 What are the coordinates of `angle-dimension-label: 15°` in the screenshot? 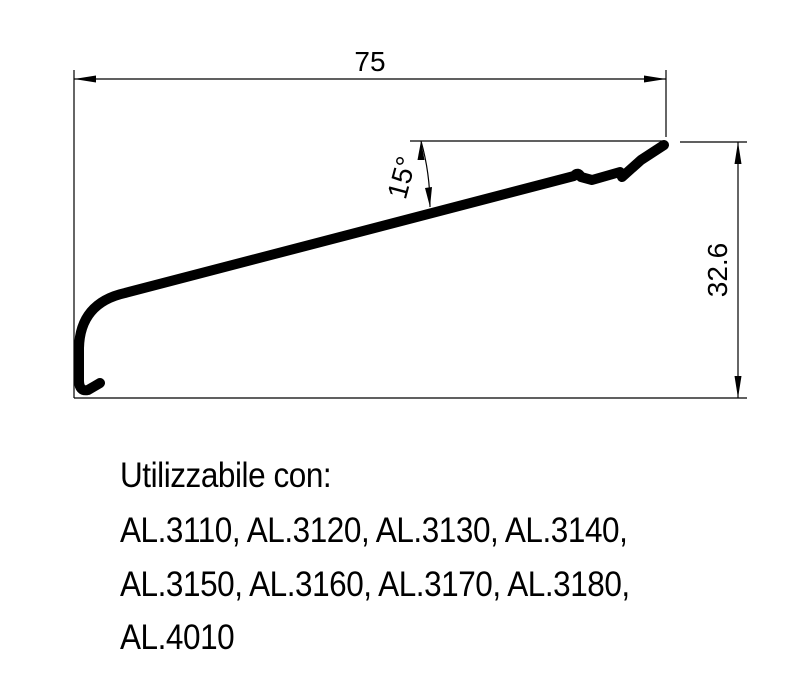 It's located at (401, 177).